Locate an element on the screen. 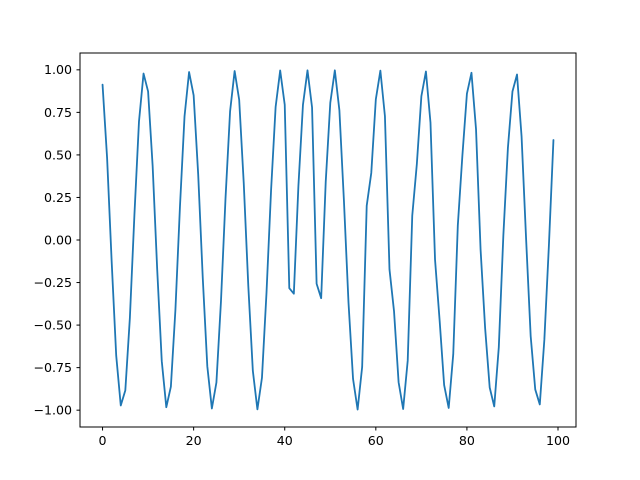 The image size is (640, 480). x-tick-label: 60 is located at coordinates (376, 440).